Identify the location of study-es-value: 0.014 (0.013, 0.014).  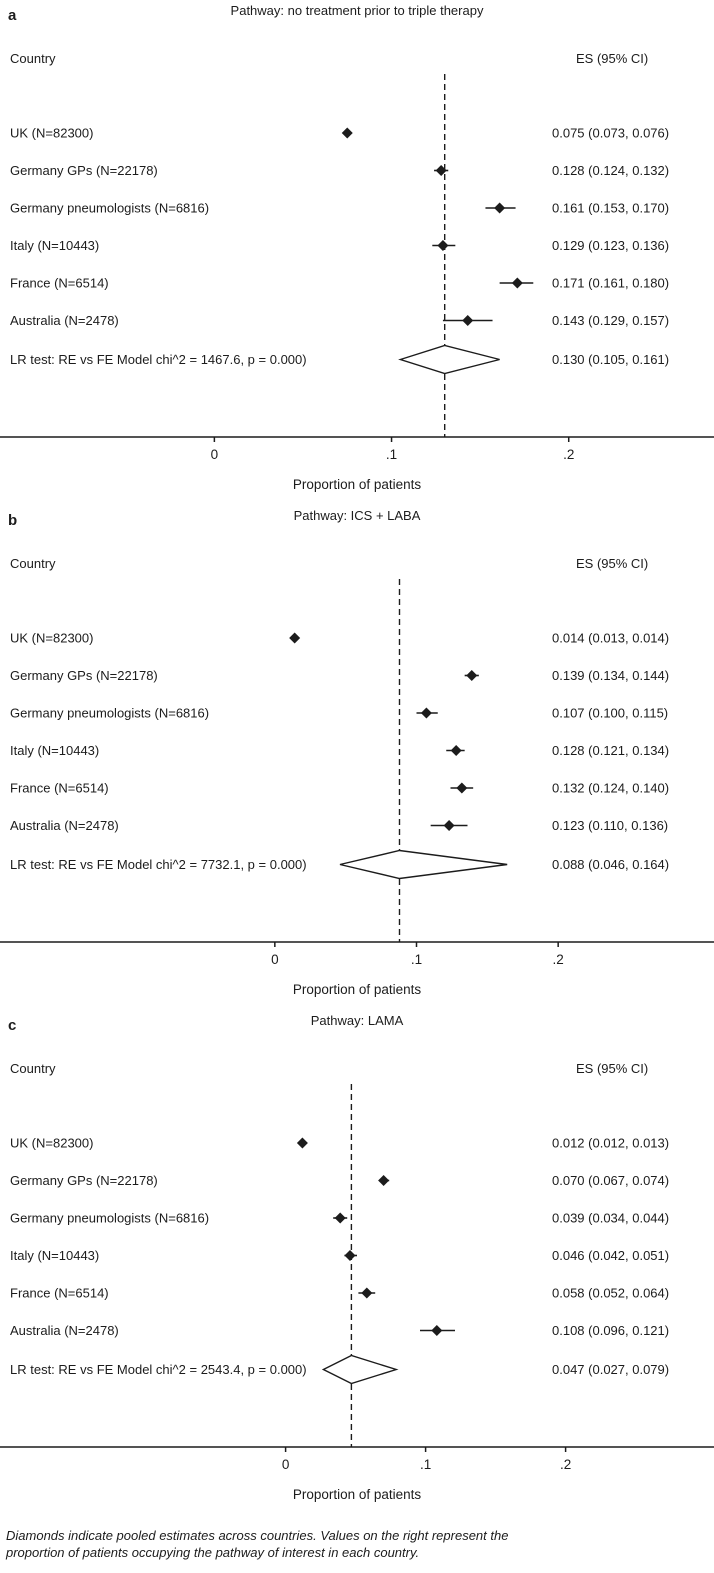
(610, 638).